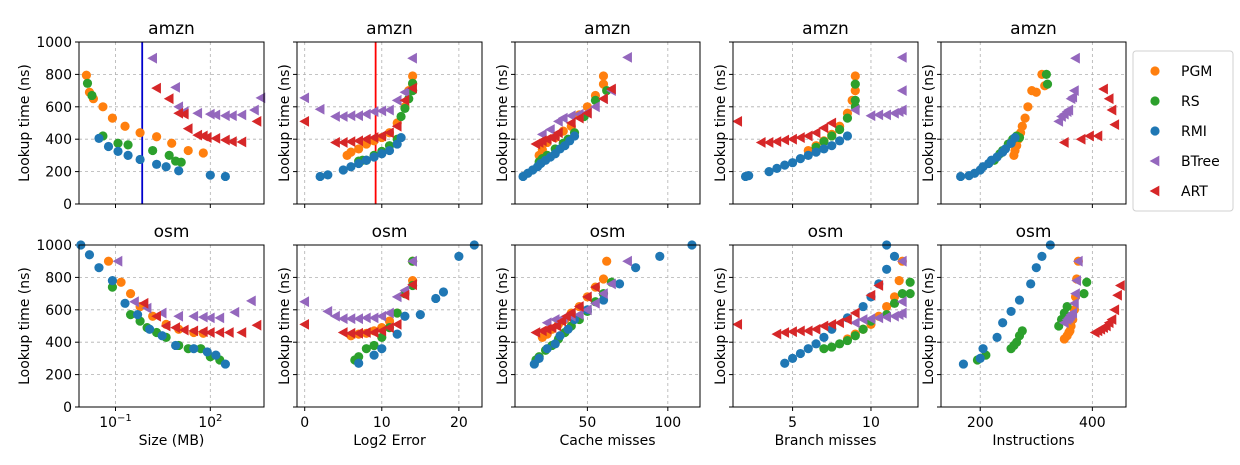 Image resolution: width=1240 pixels, height=465 pixels. What do you see at coordinates (58, 311) in the screenshot?
I see `y-tick-label: 600` at bounding box center [58, 311].